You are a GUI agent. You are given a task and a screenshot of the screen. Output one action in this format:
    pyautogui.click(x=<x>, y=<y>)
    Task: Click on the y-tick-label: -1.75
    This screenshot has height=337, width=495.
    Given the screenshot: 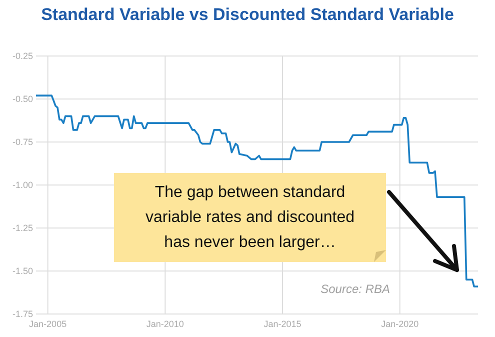 What is the action you would take?
    pyautogui.click(x=22, y=314)
    